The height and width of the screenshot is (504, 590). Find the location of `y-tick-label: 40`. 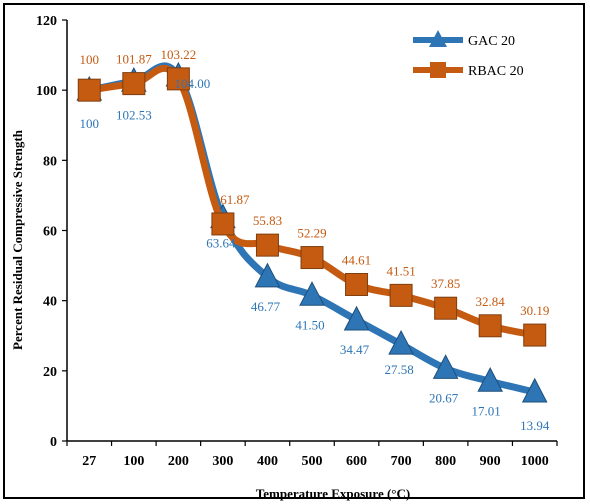

y-tick-label: 40 is located at coordinates (50, 302).